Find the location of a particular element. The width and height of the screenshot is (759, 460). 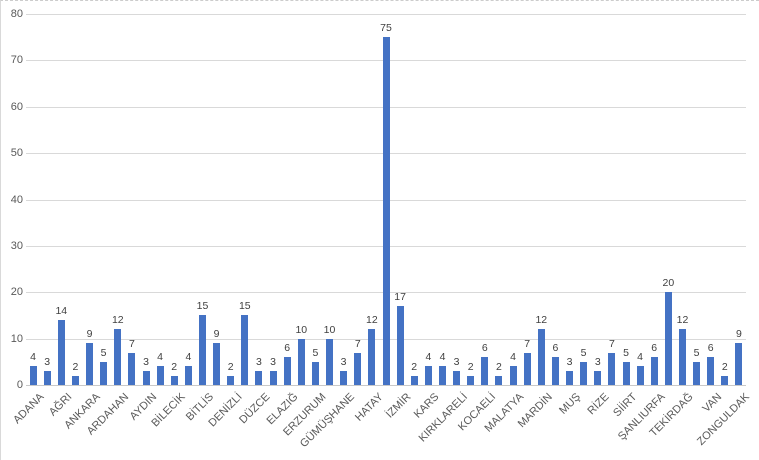

y-axis-tick-label: 60 is located at coordinates (16, 106).